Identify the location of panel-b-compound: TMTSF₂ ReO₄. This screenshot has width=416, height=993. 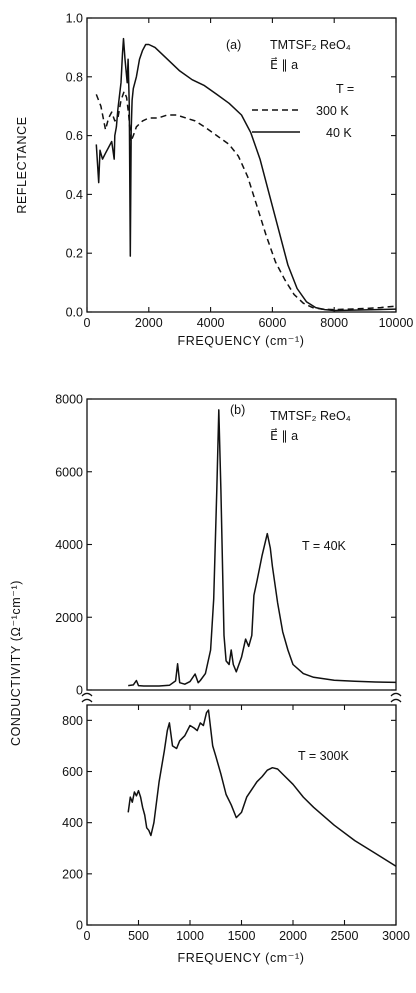
(310, 416).